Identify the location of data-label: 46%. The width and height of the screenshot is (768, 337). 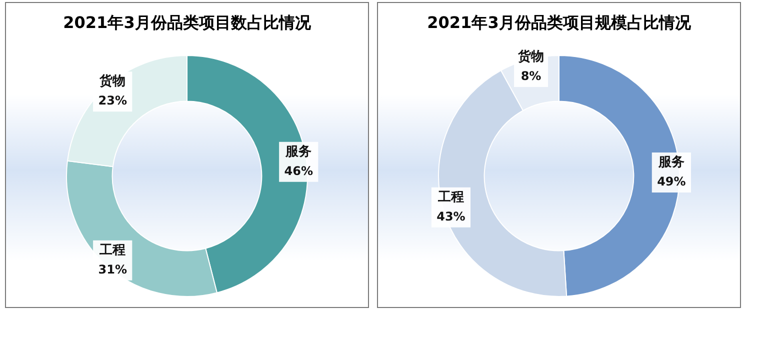
(298, 171).